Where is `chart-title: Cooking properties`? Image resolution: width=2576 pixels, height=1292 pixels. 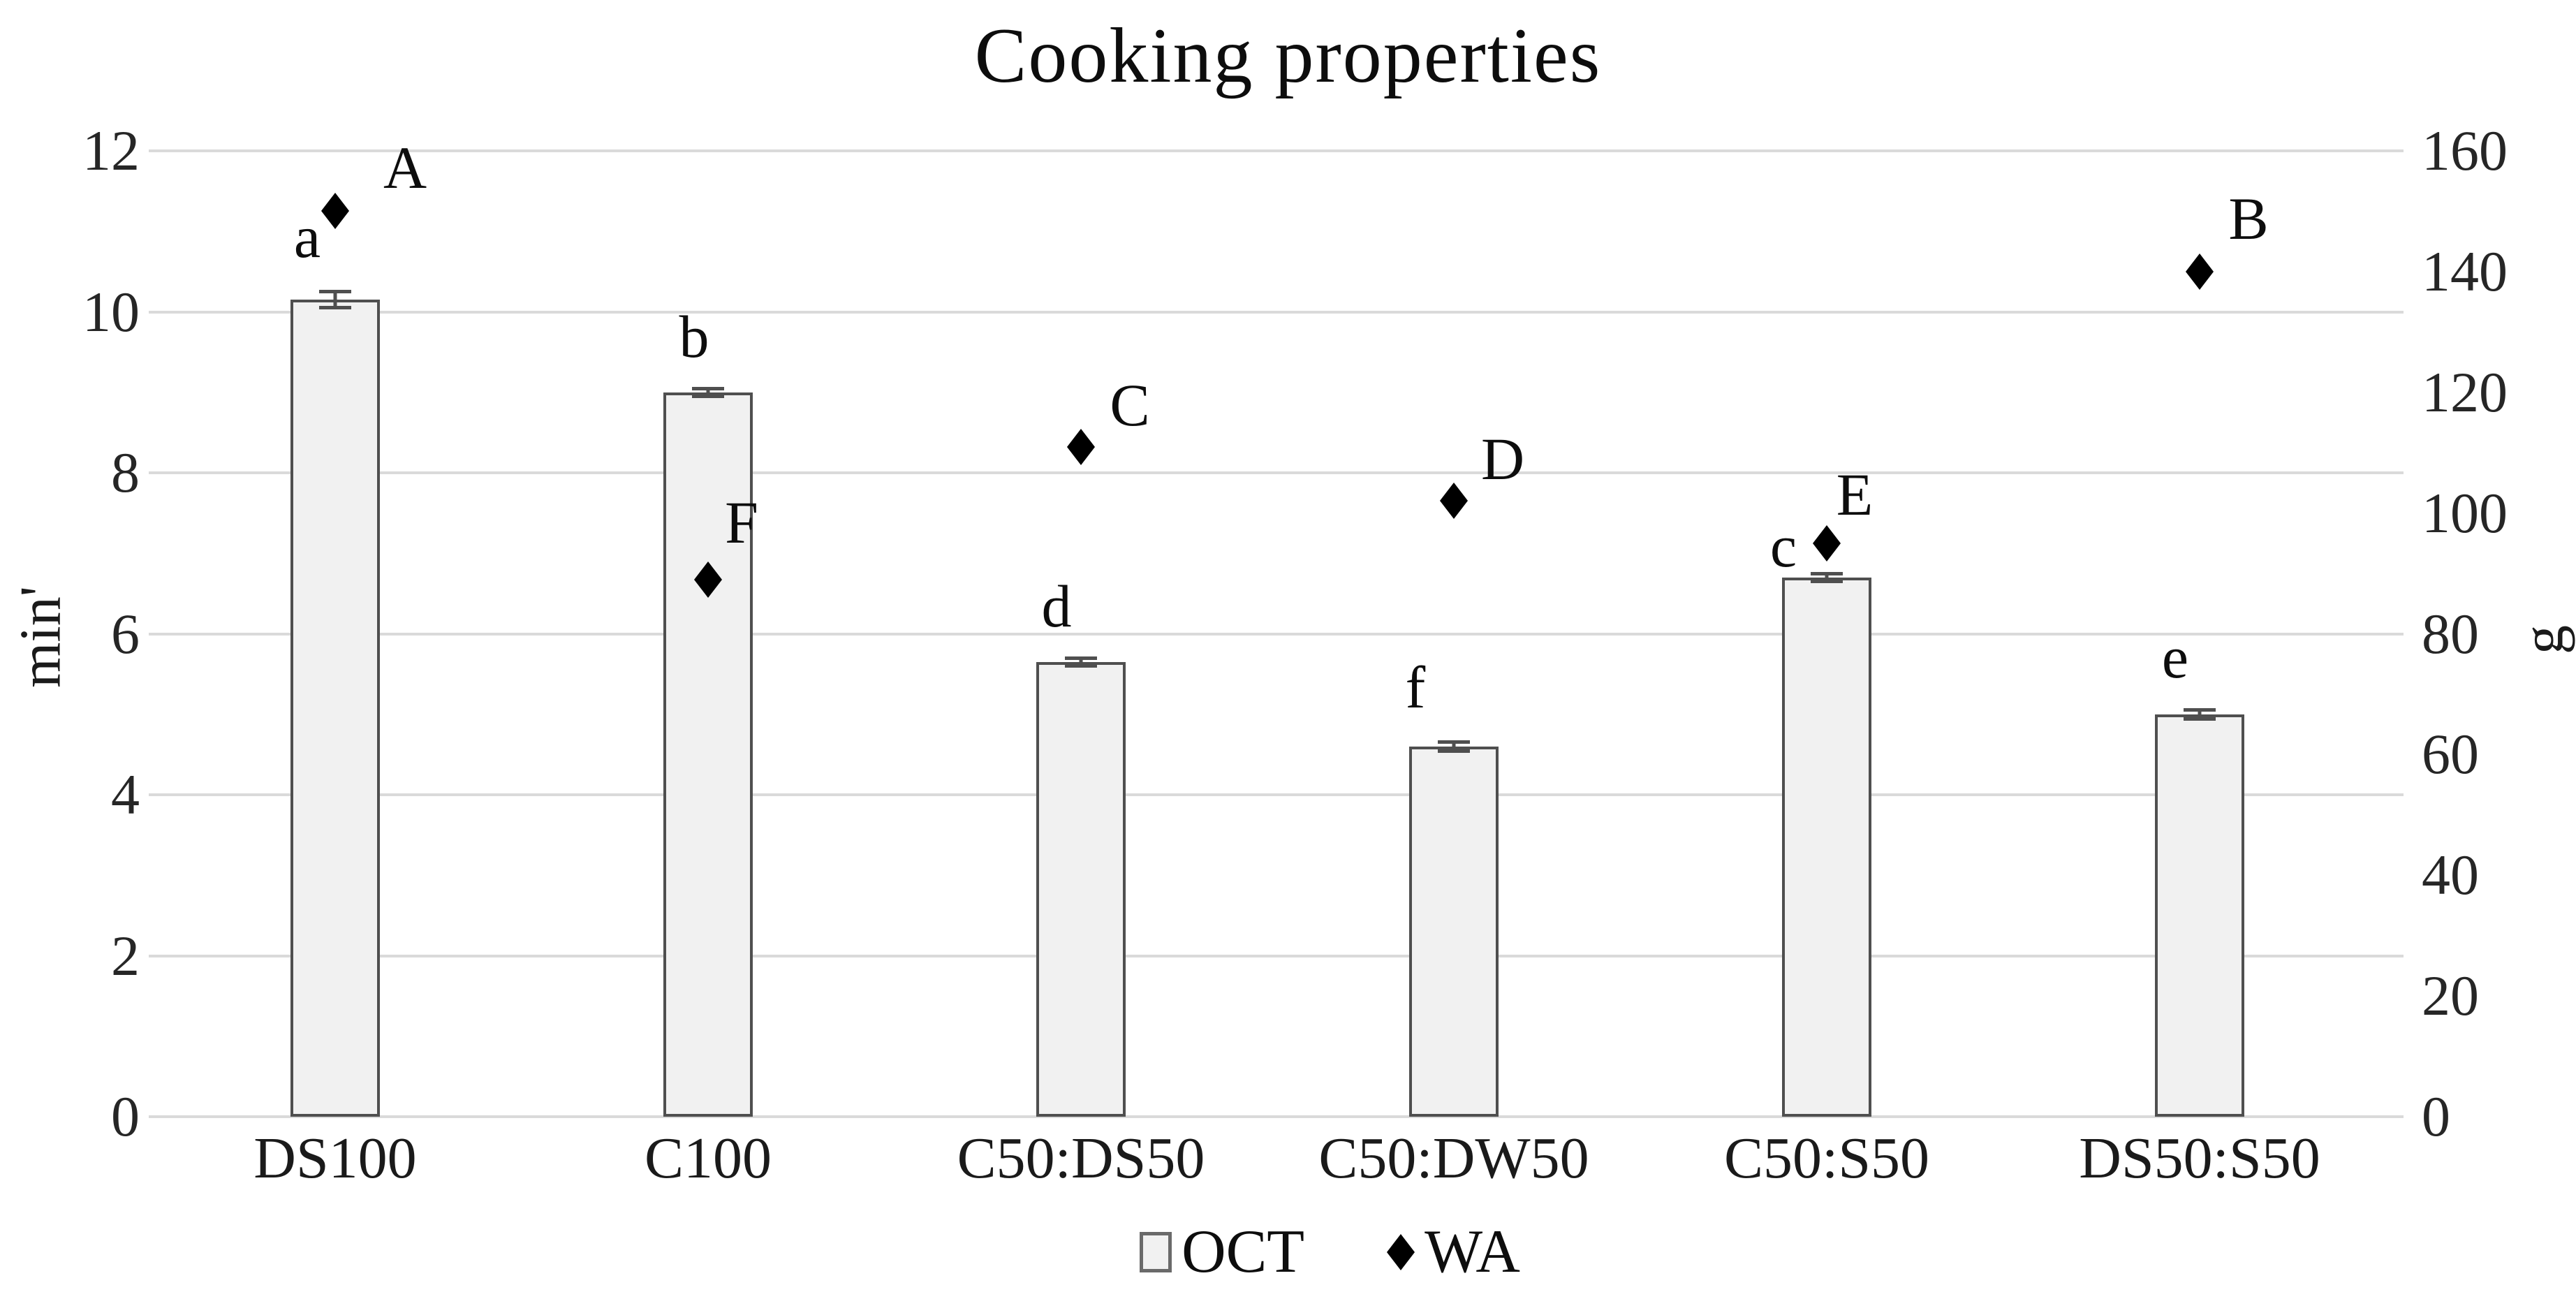 chart-title: Cooking properties is located at coordinates (1288, 56).